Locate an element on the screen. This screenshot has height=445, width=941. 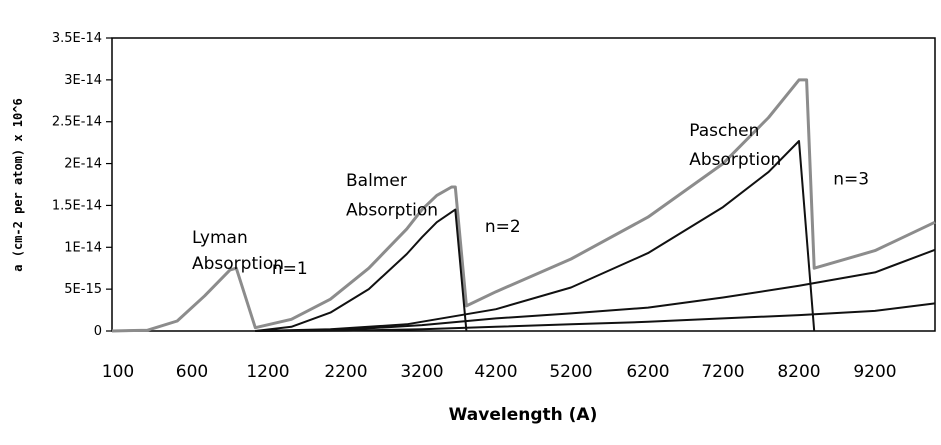
x-axis-label: Wavelength (A) is located at coordinates (523, 415).